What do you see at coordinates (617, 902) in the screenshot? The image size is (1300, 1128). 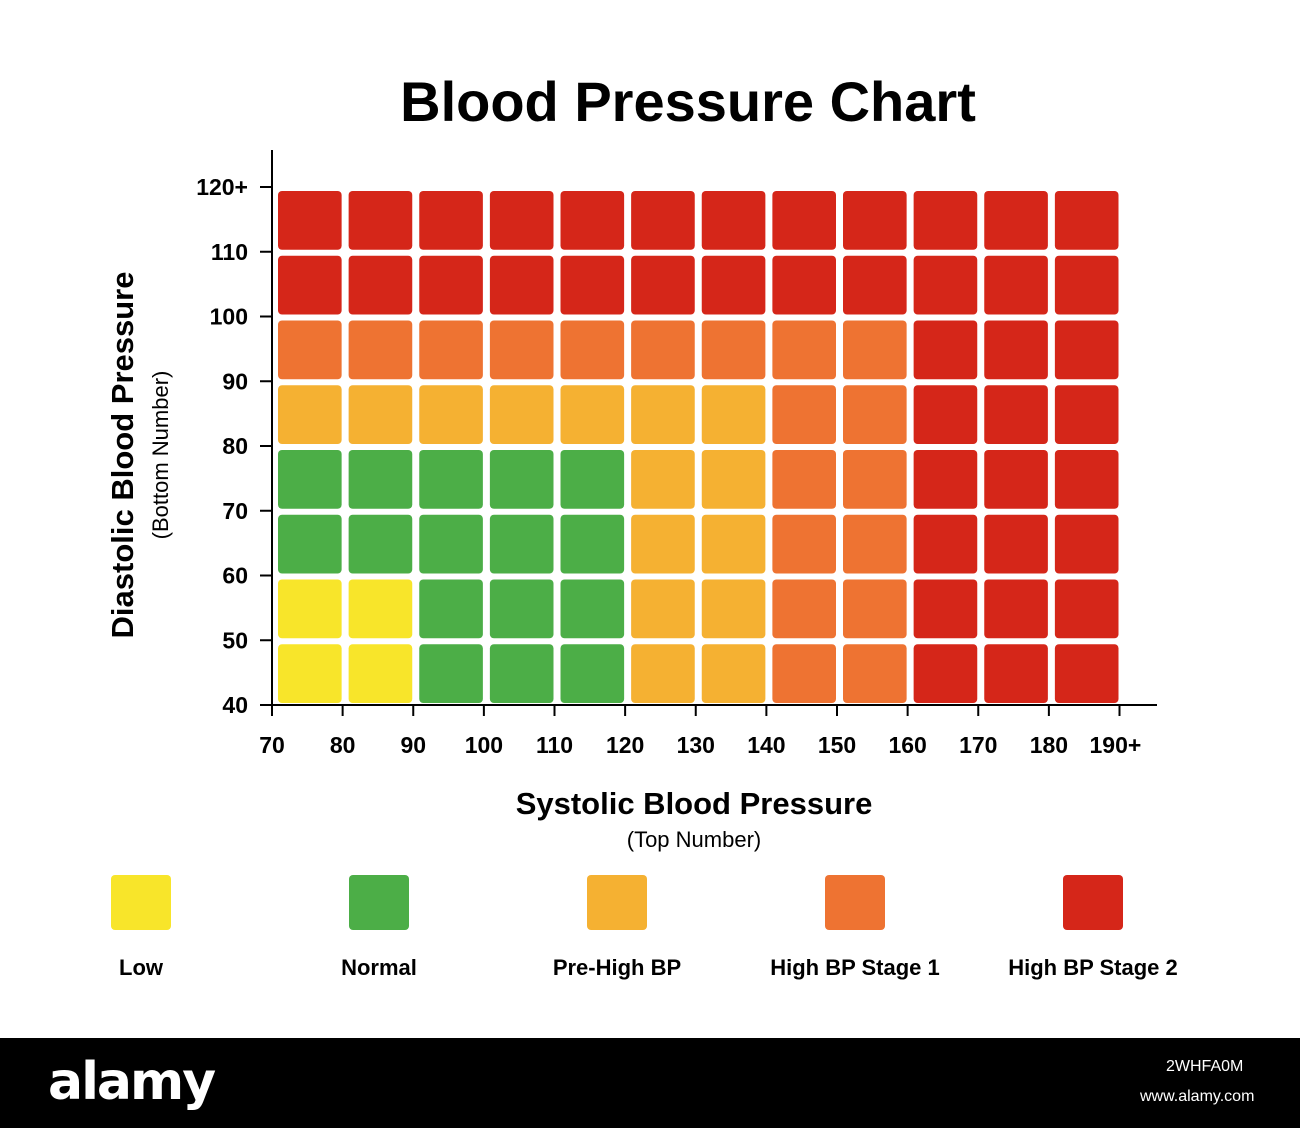 I see `legend-swatch-pre` at bounding box center [617, 902].